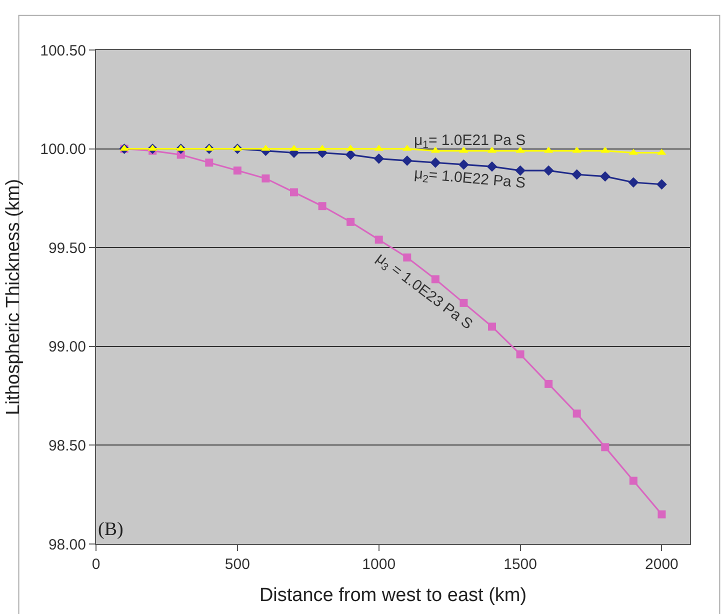 The width and height of the screenshot is (725, 614). I want to click on y-tick-label: 98.50, so click(67, 445).